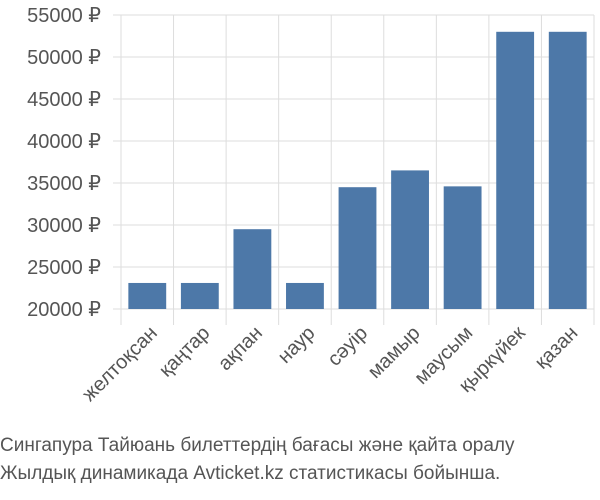 The height and width of the screenshot is (500, 600). What do you see at coordinates (64, 58) in the screenshot?
I see `y-tick-label: 50000 ₽` at bounding box center [64, 58].